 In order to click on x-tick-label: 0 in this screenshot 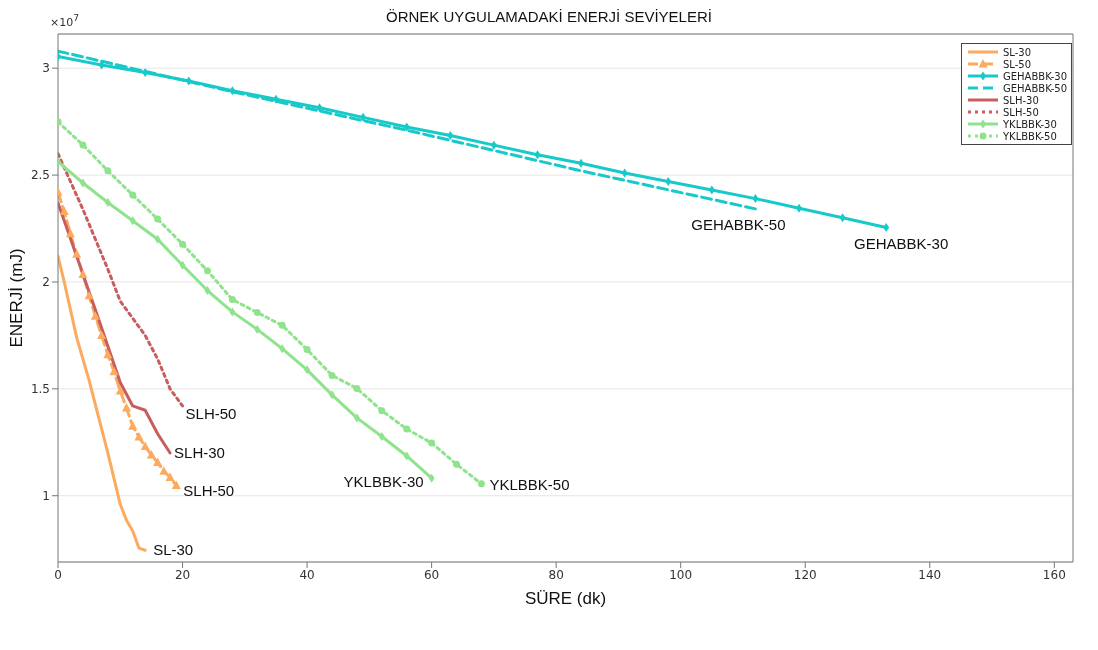, I will do `click(58, 574)`.